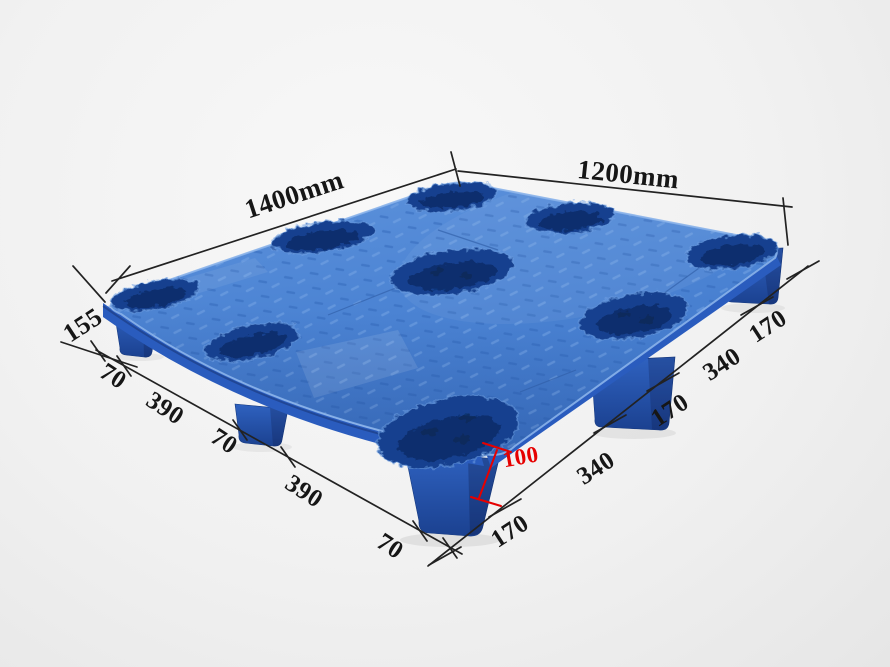 The image size is (890, 667). Describe the element at coordinates (515, 311) in the screenshot. I see `deck-seam-lines` at that location.